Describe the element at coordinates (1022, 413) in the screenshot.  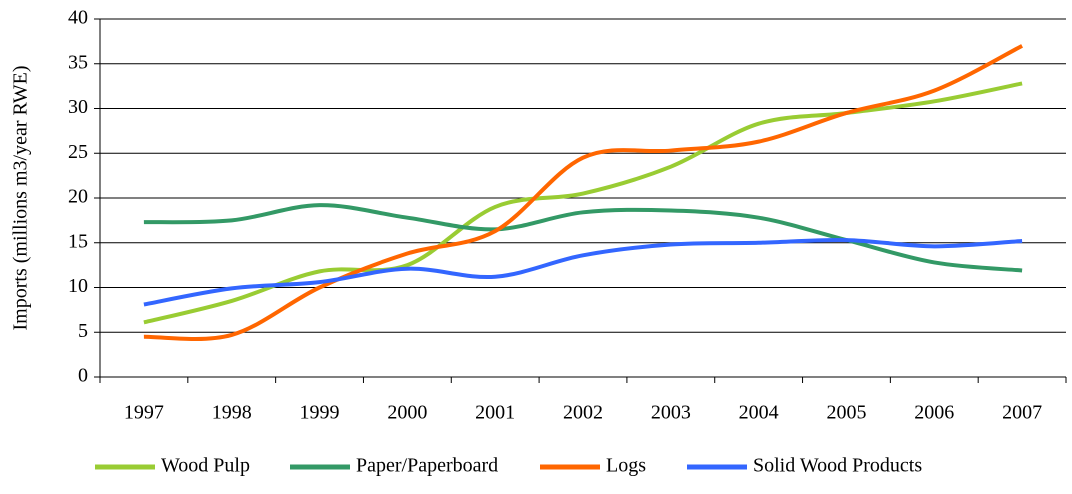
I see `x-tick-label: 2007` at that location.